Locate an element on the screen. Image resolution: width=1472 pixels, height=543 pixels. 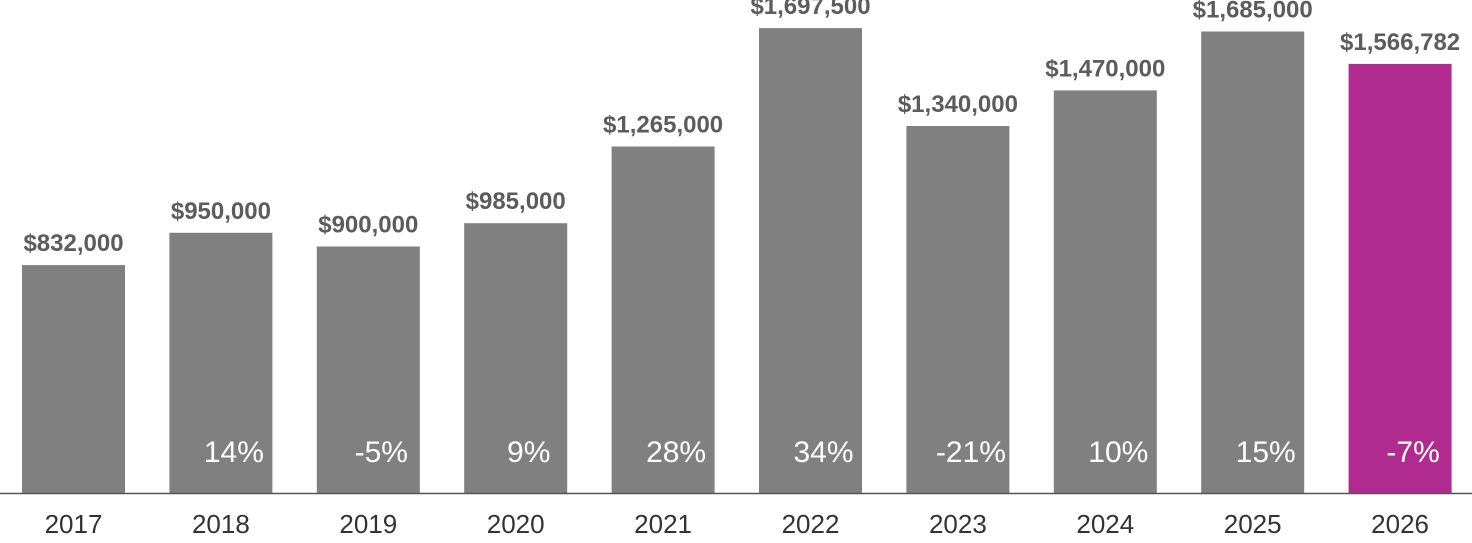
x-tick-label-2026: 2026 is located at coordinates (1400, 524).